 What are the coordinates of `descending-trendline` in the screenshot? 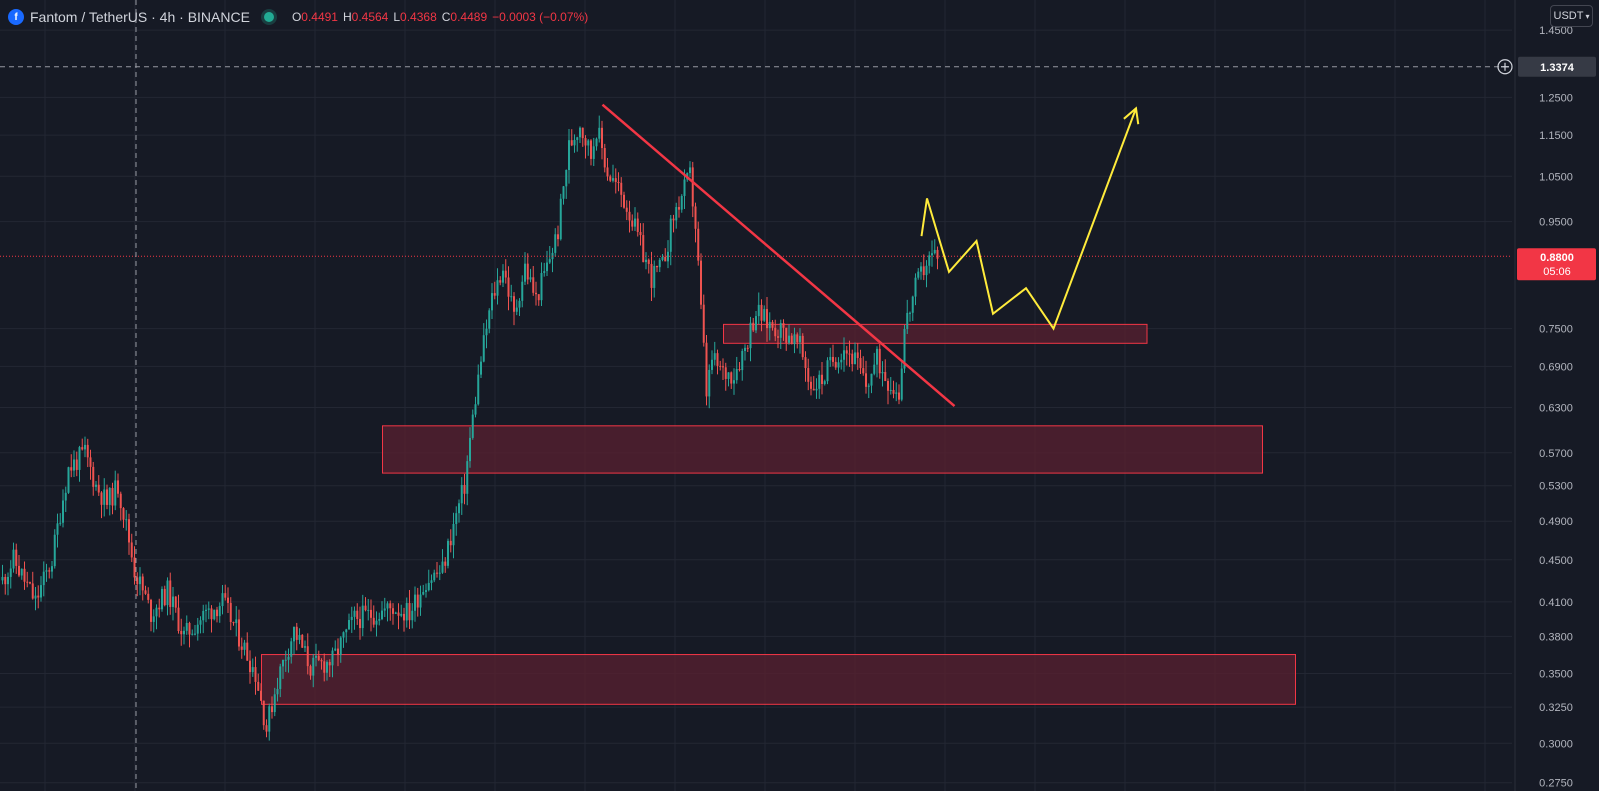 It's located at (778, 255).